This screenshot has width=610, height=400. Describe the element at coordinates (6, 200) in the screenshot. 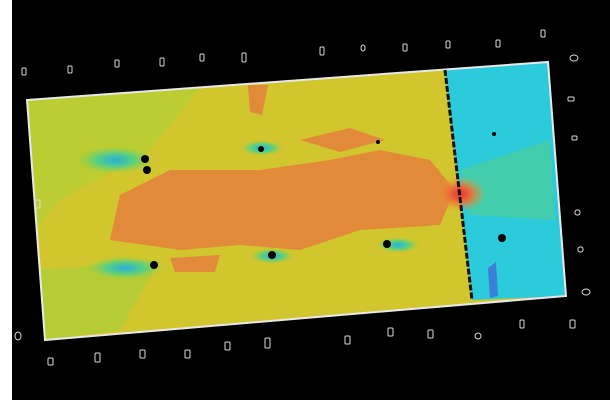

I see `left-strip` at that location.